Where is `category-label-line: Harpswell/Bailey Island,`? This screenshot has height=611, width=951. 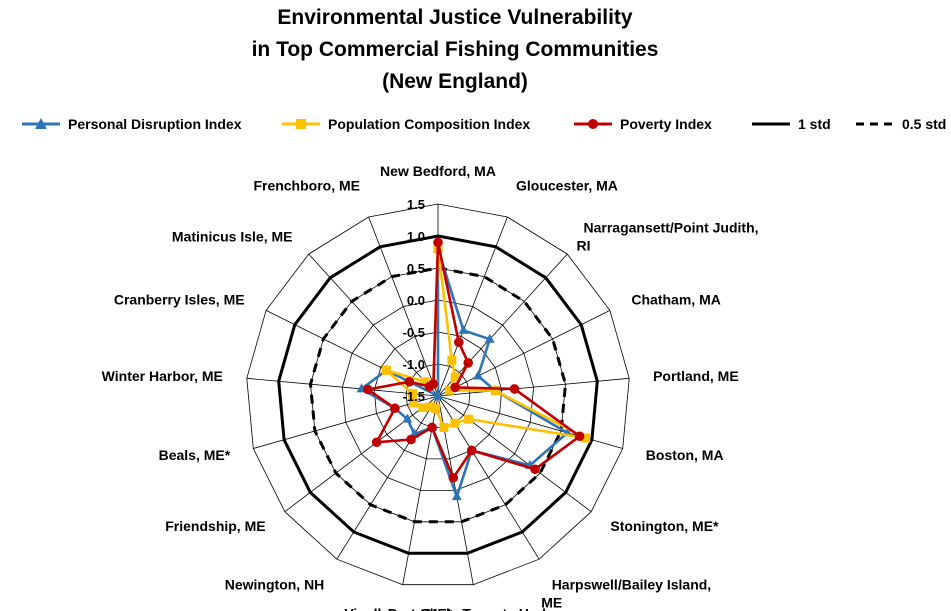 category-label-line: Harpswell/Bailey Island, is located at coordinates (632, 585).